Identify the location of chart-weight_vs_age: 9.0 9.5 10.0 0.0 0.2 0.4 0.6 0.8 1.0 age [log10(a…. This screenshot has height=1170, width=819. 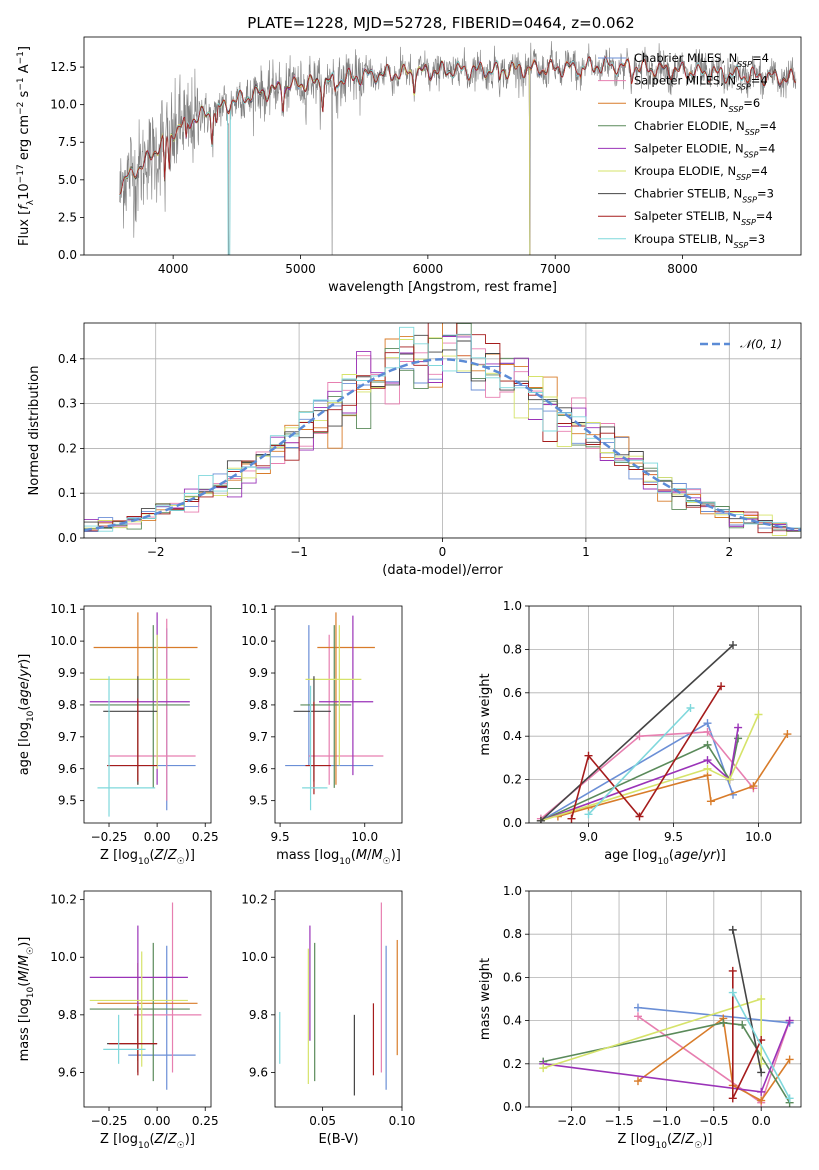
(640, 733).